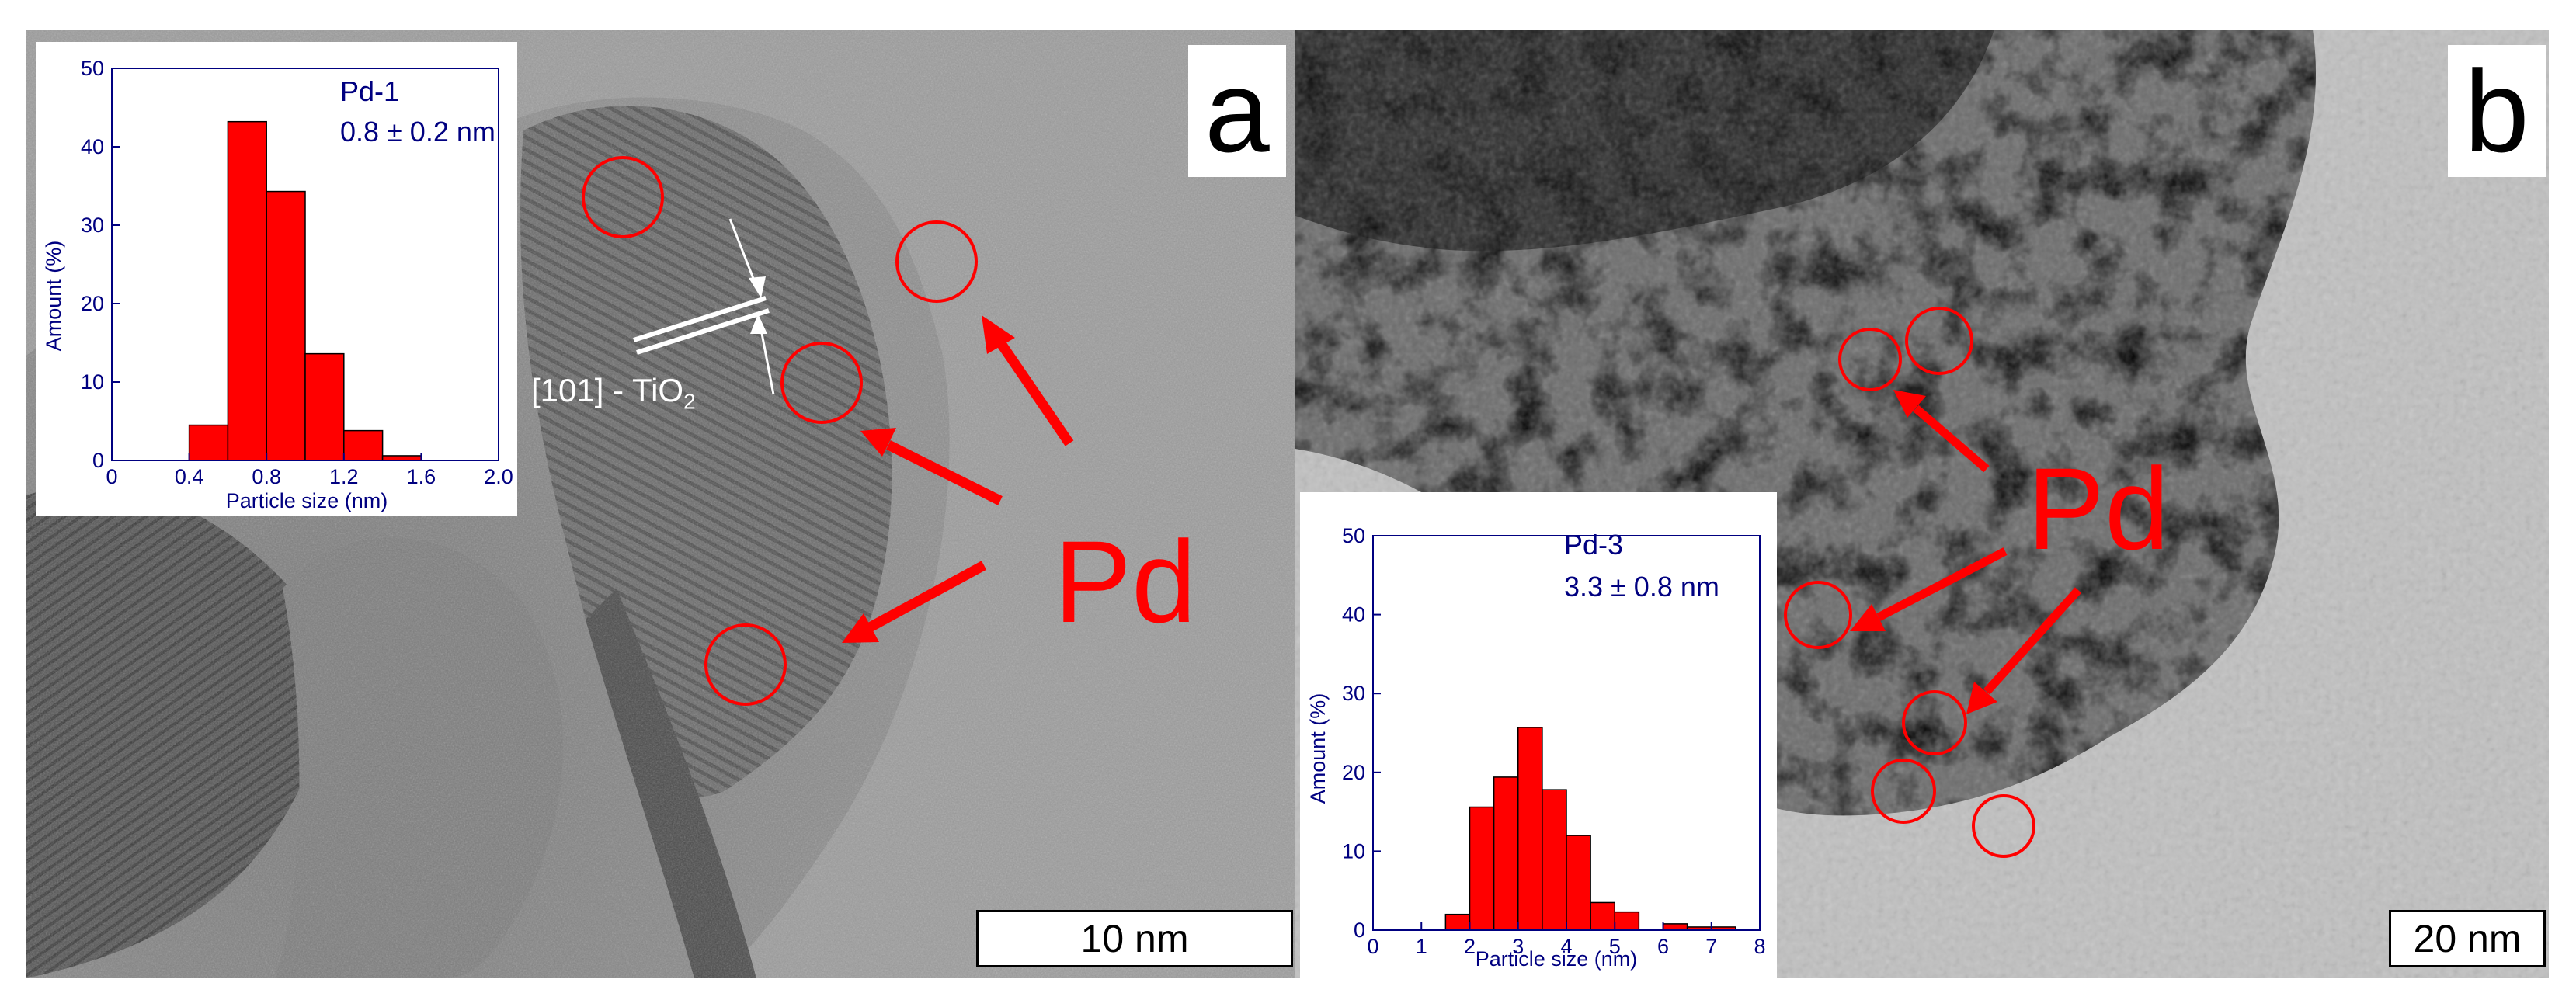 This screenshot has width=2576, height=1007. I want to click on annotation-layer-b, so click(1933, 582).